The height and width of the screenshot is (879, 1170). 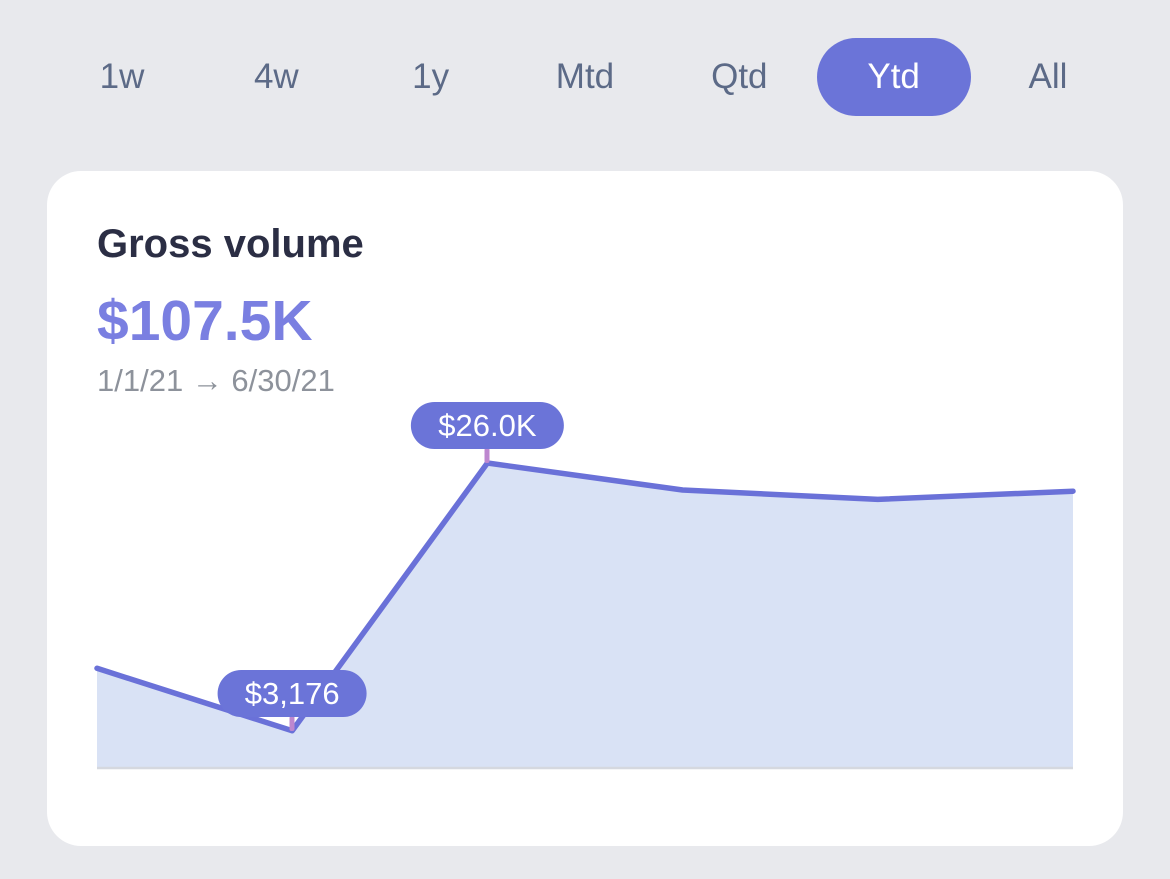 What do you see at coordinates (122, 77) in the screenshot?
I see `tab-1w: 1w` at bounding box center [122, 77].